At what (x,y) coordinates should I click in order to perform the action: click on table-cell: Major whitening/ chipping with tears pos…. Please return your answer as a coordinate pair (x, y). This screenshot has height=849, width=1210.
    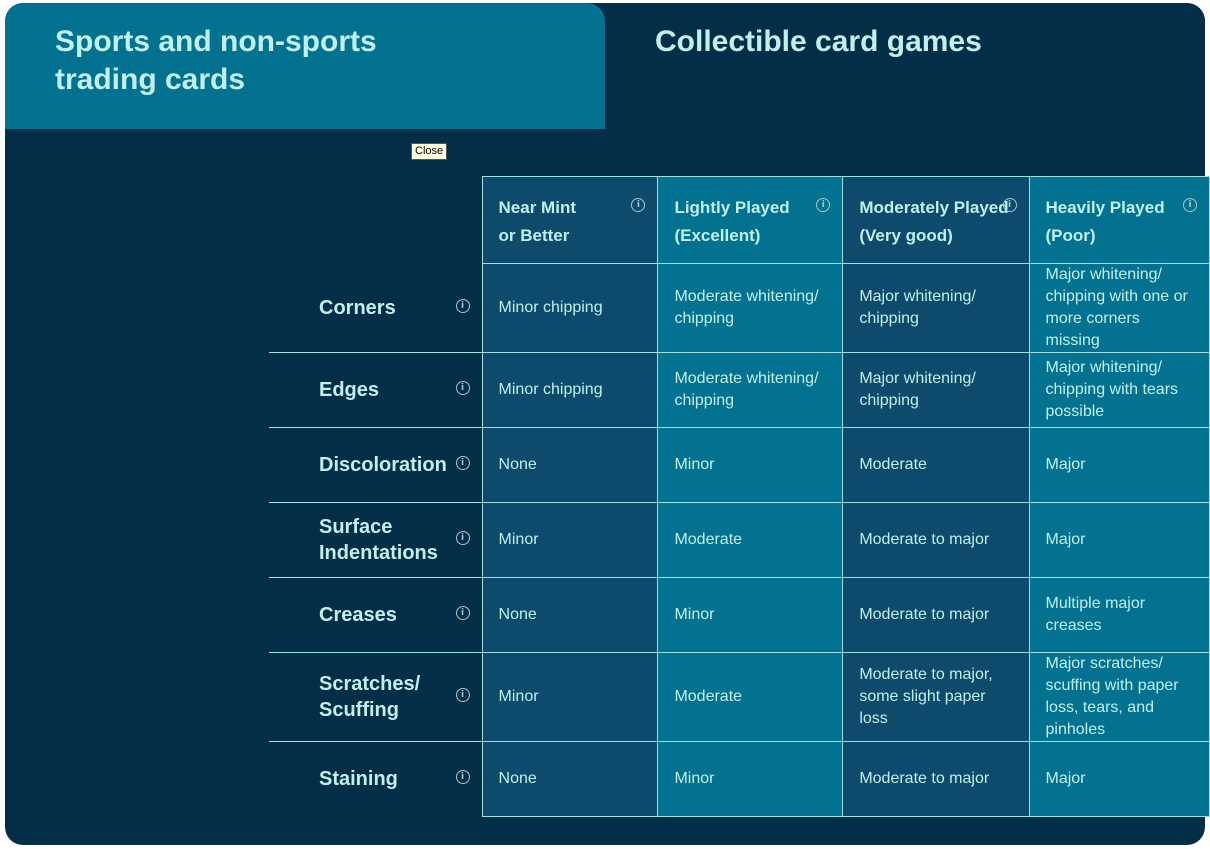
    Looking at the image, I should click on (1119, 390).